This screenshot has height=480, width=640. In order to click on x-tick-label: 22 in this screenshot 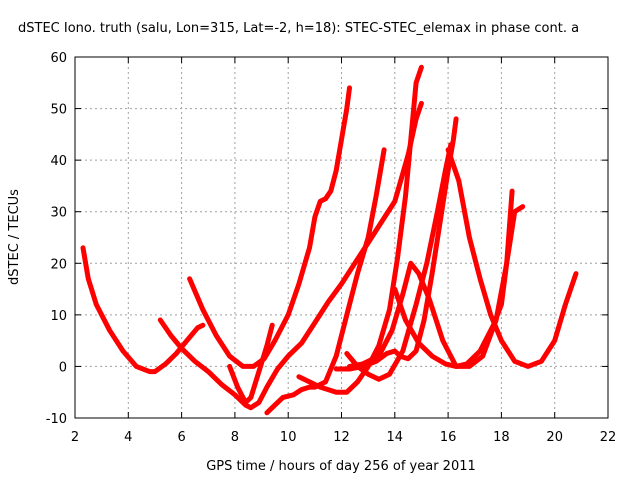, I will do `click(608, 437)`.